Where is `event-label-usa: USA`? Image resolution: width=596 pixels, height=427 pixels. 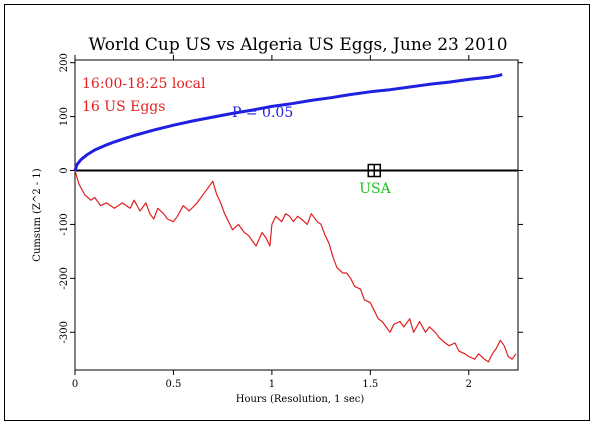 event-label-usa: USA is located at coordinates (375, 189).